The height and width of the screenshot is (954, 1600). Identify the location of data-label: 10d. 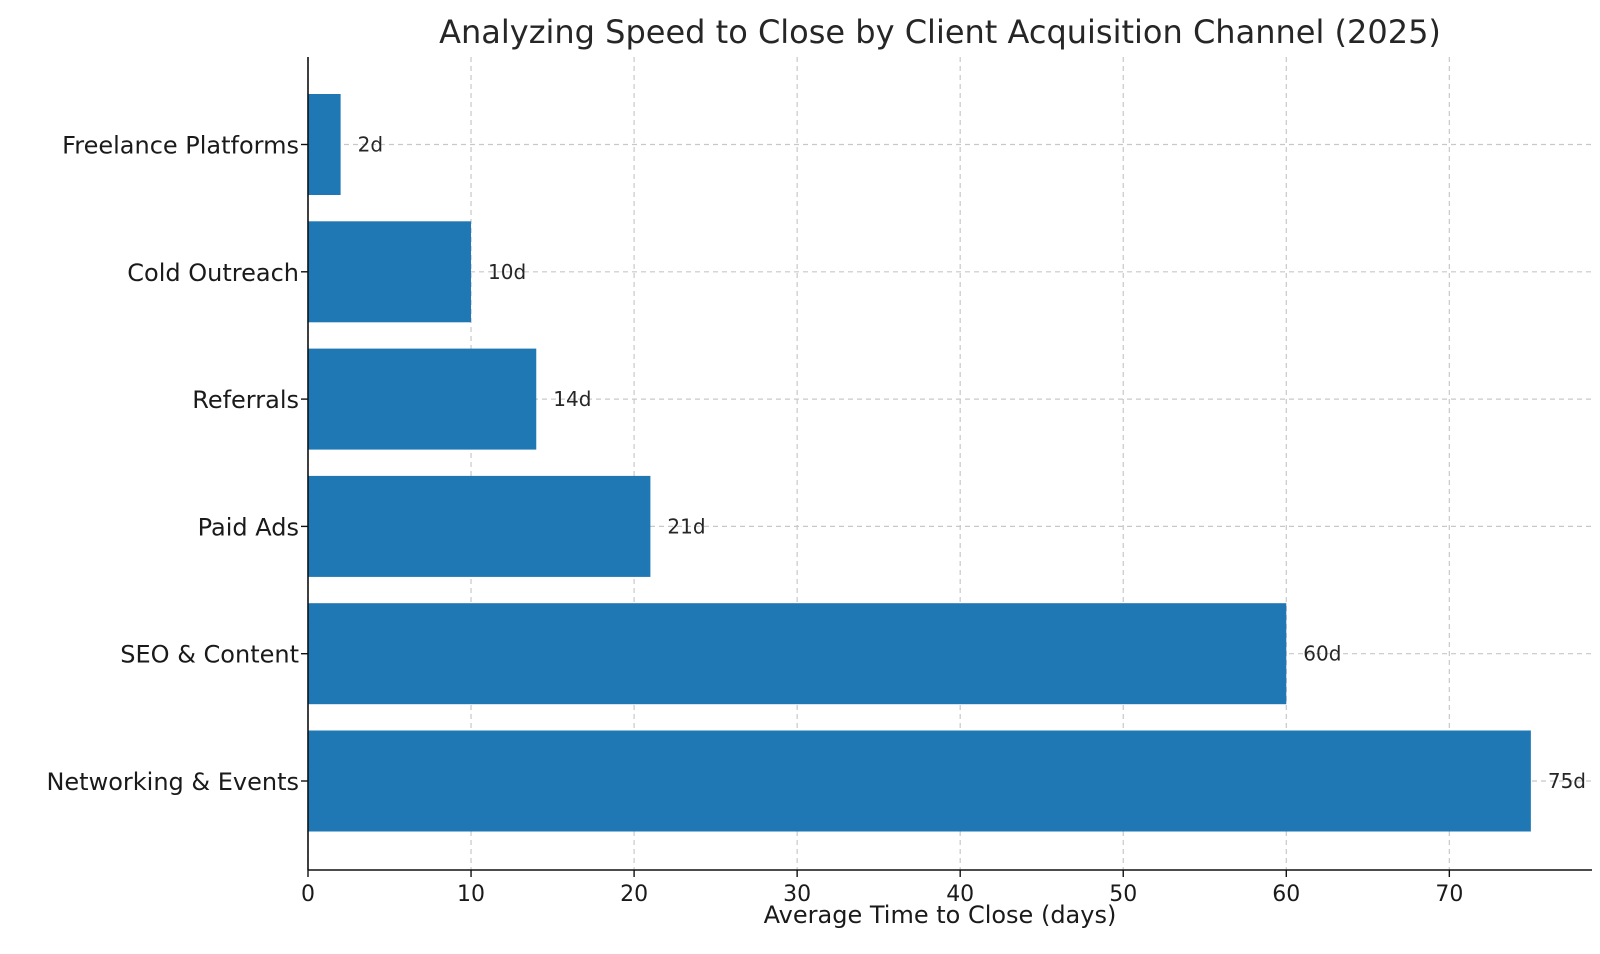
(507, 272).